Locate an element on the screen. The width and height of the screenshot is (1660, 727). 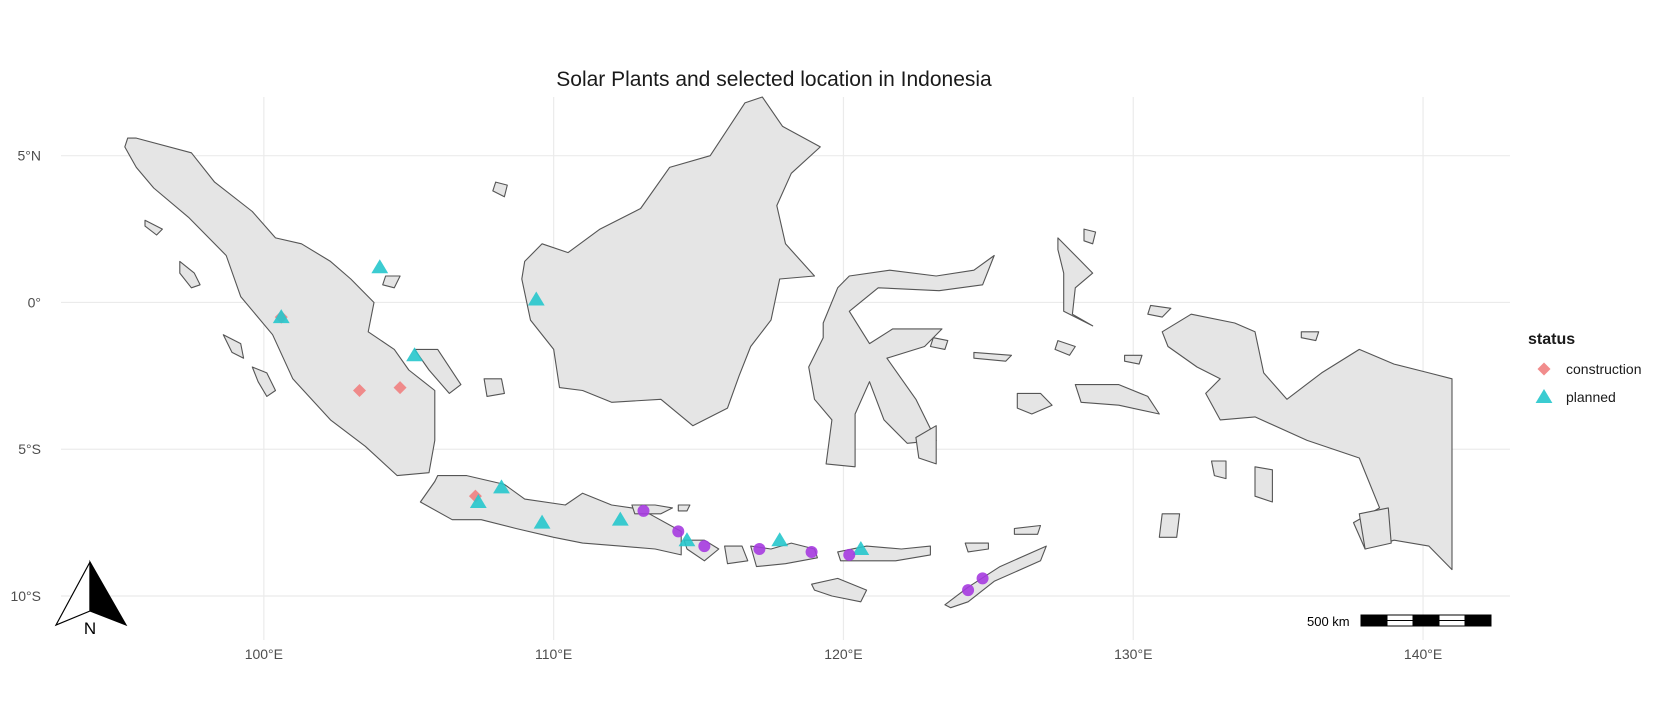
island-halmahera is located at coordinates (1075, 282).